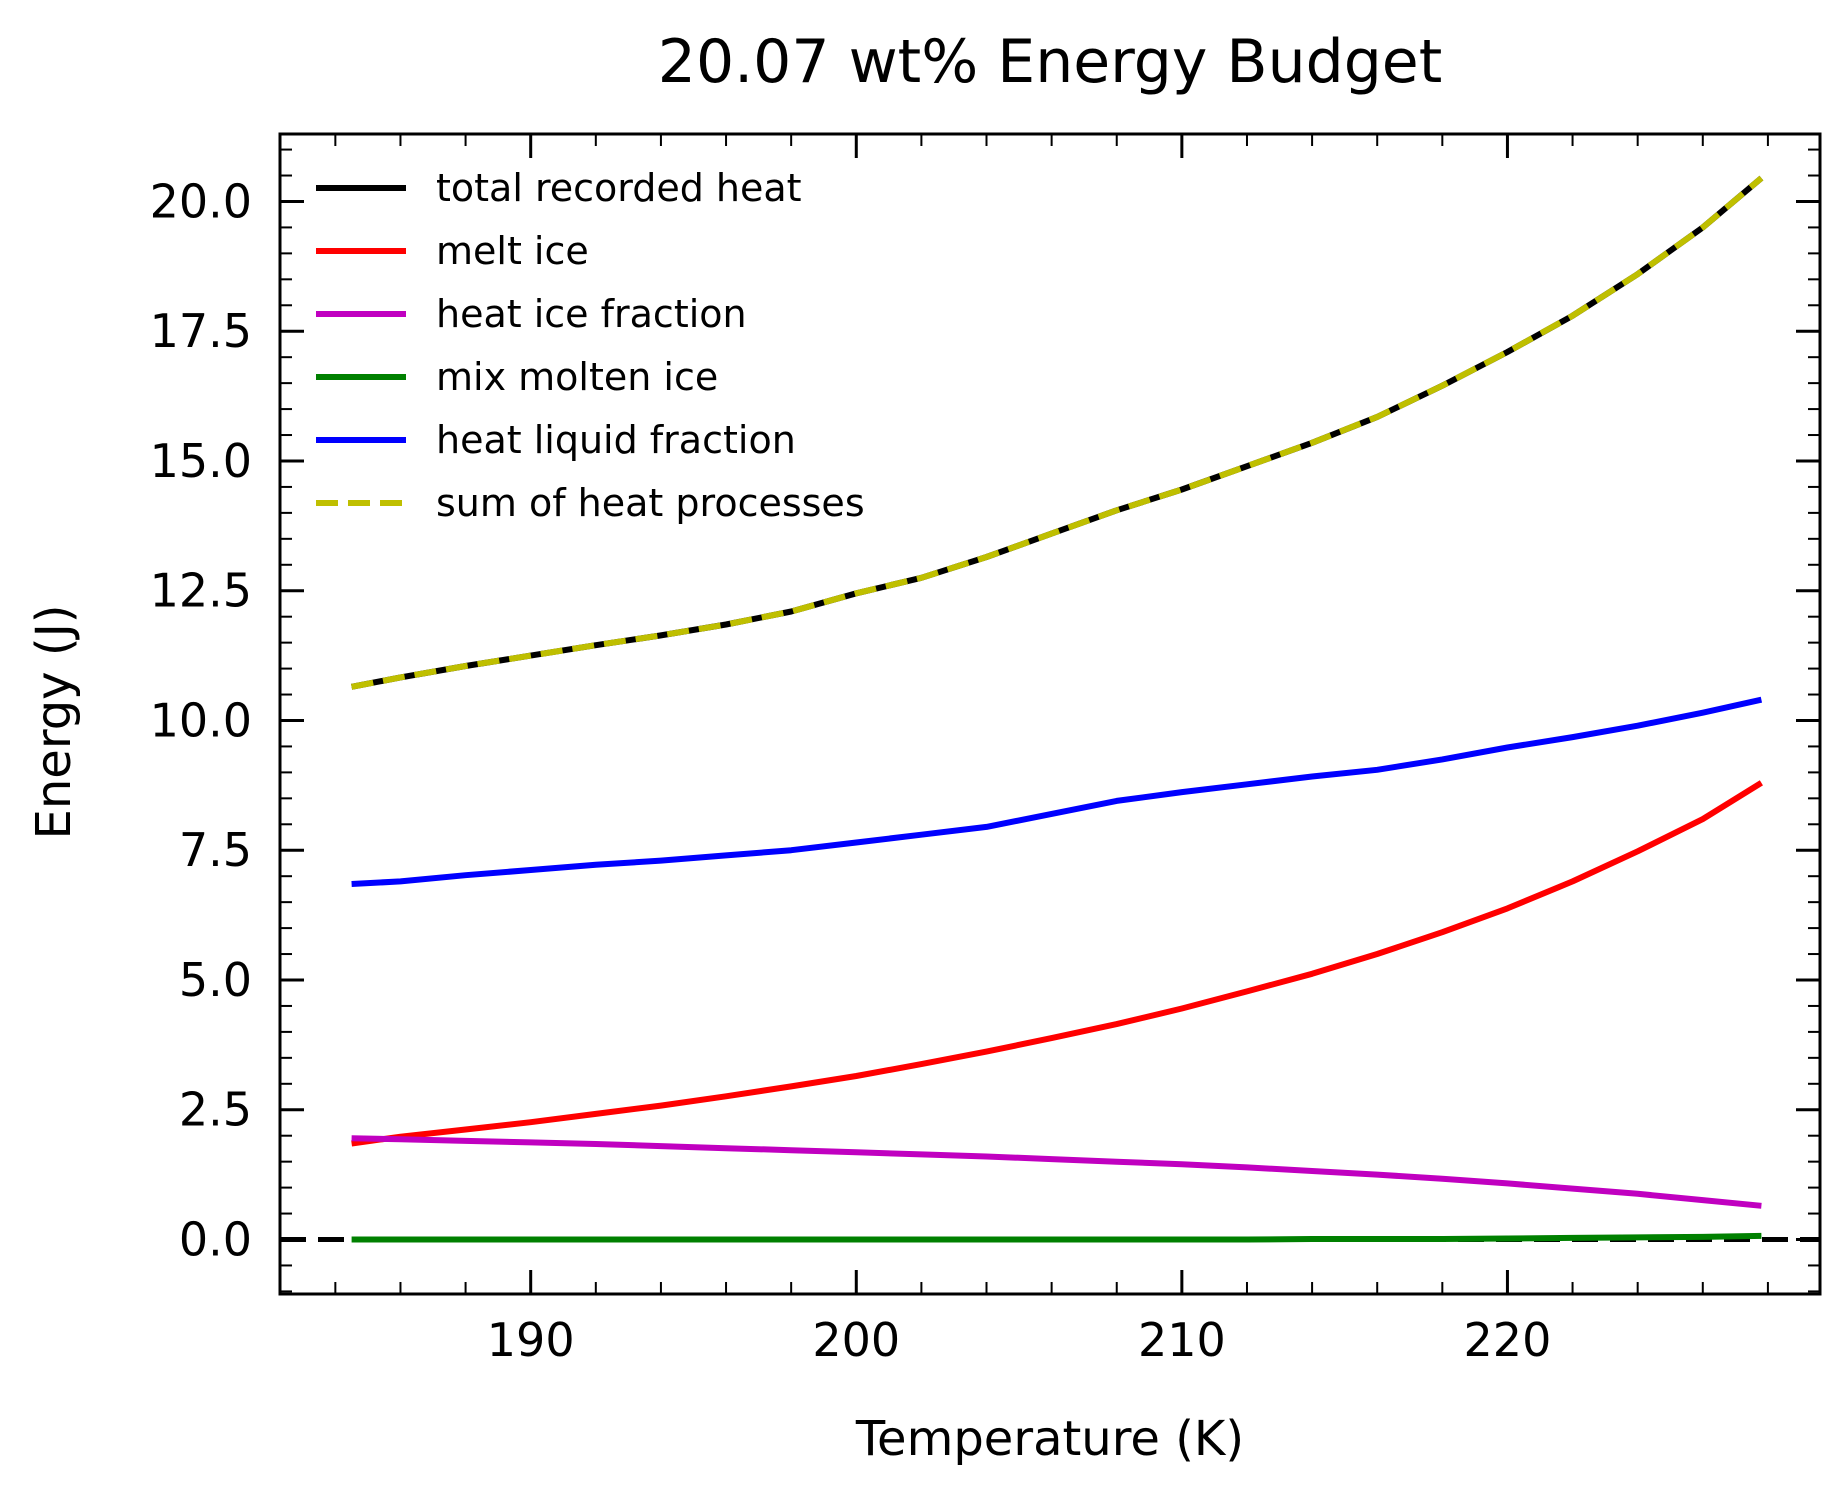  What do you see at coordinates (201, 461) in the screenshot?
I see `y-tick-label: 15.0` at bounding box center [201, 461].